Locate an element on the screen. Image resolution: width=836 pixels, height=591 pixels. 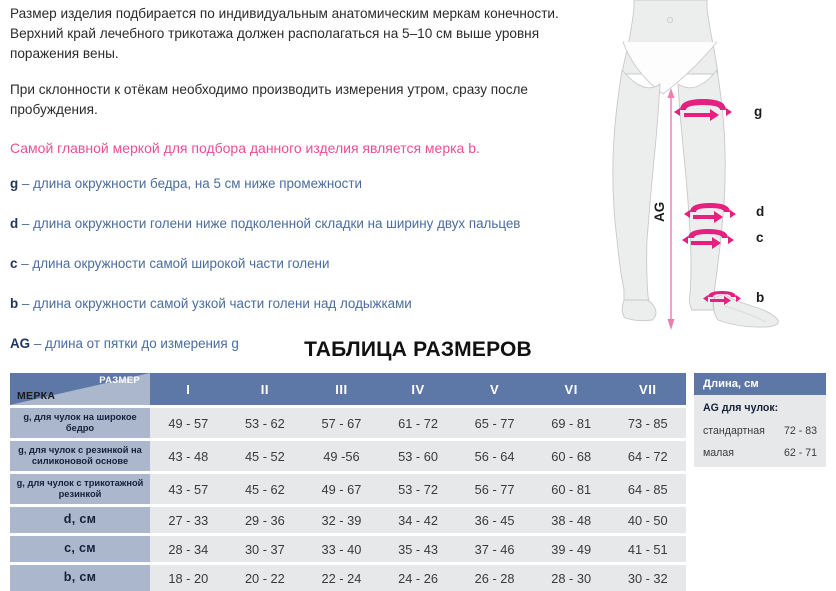
legend-key-g: g is located at coordinates (14, 183).